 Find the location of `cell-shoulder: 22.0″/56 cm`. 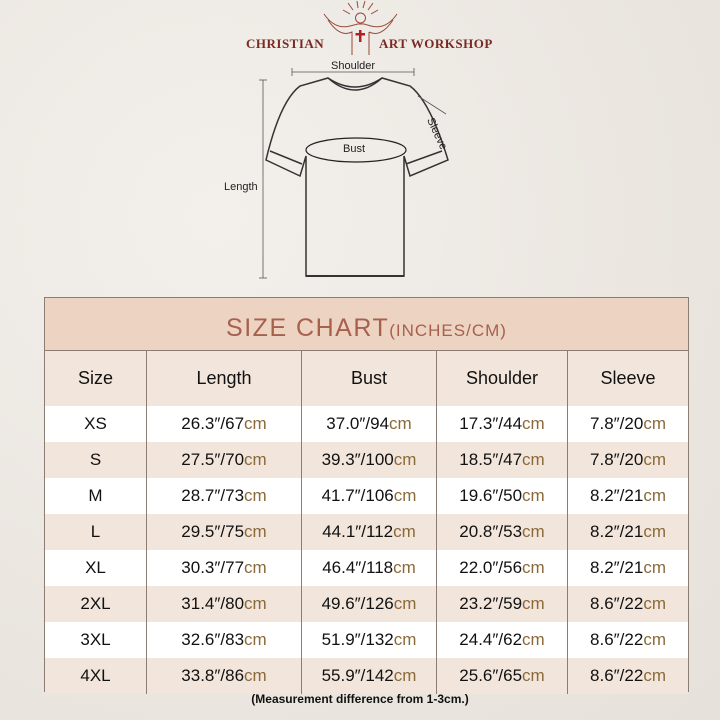

cell-shoulder: 22.0″/56 cm is located at coordinates (502, 568).